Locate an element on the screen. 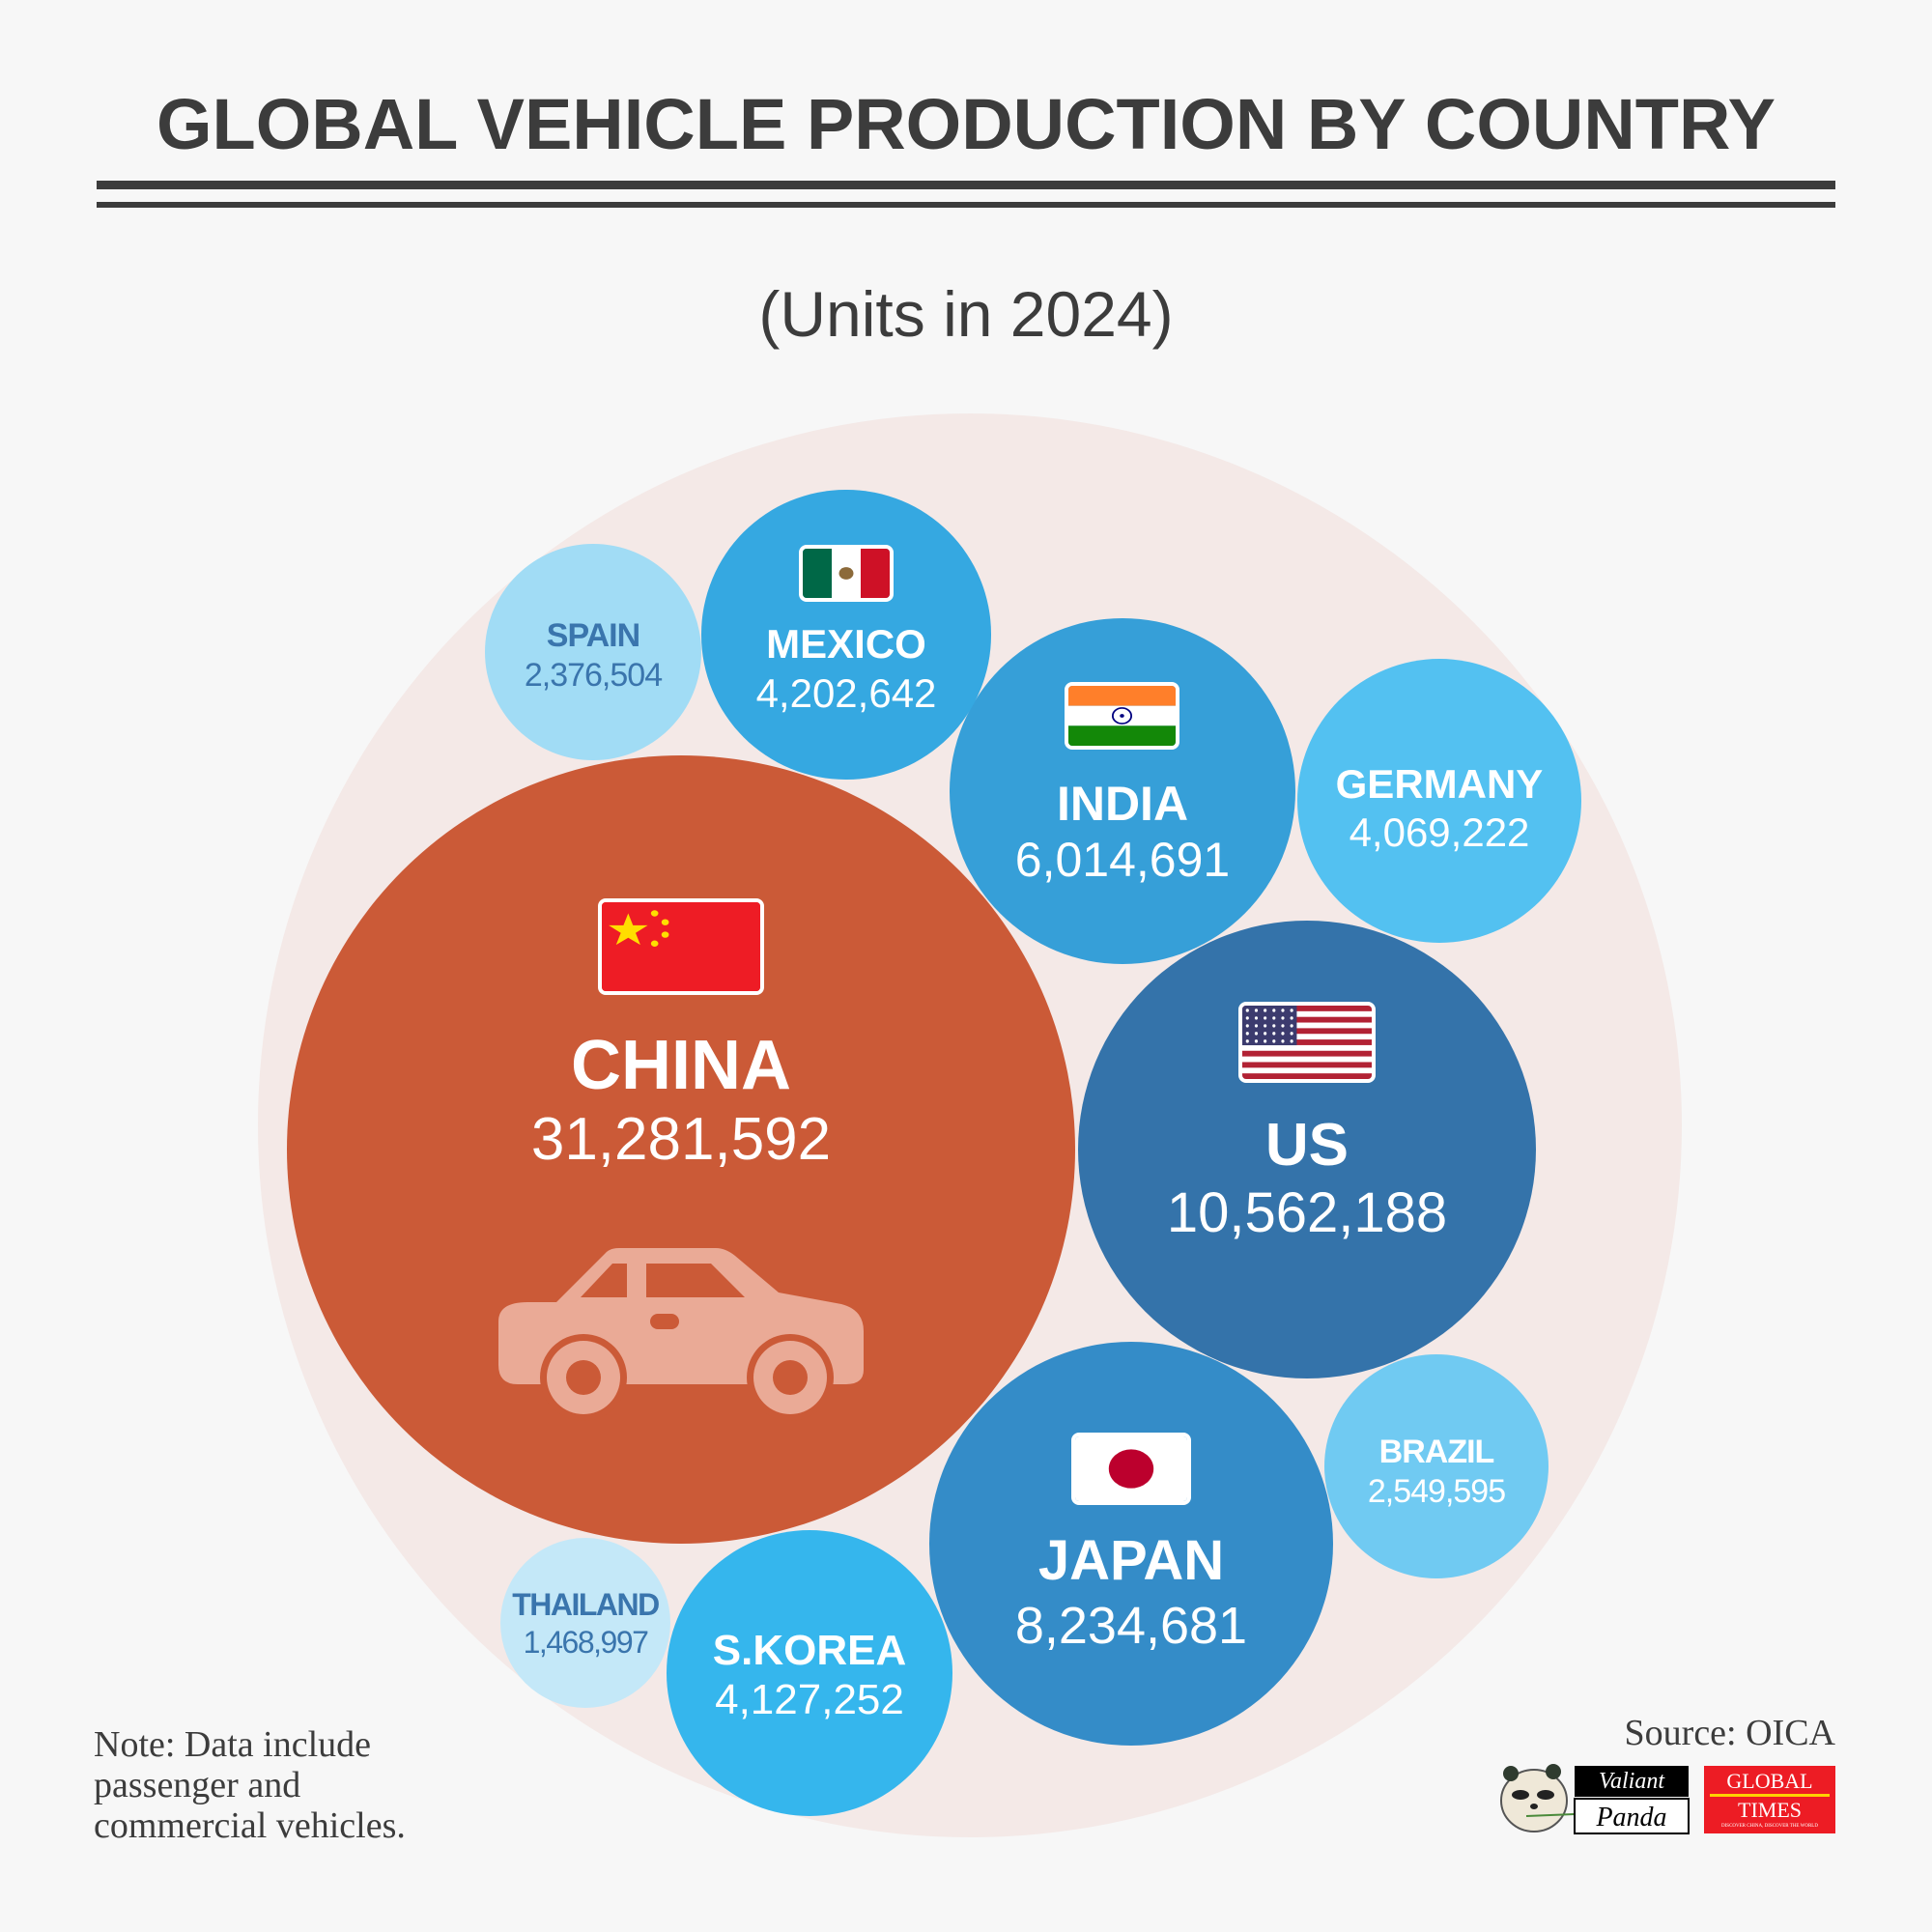  mexico-flag-icon is located at coordinates (846, 574).